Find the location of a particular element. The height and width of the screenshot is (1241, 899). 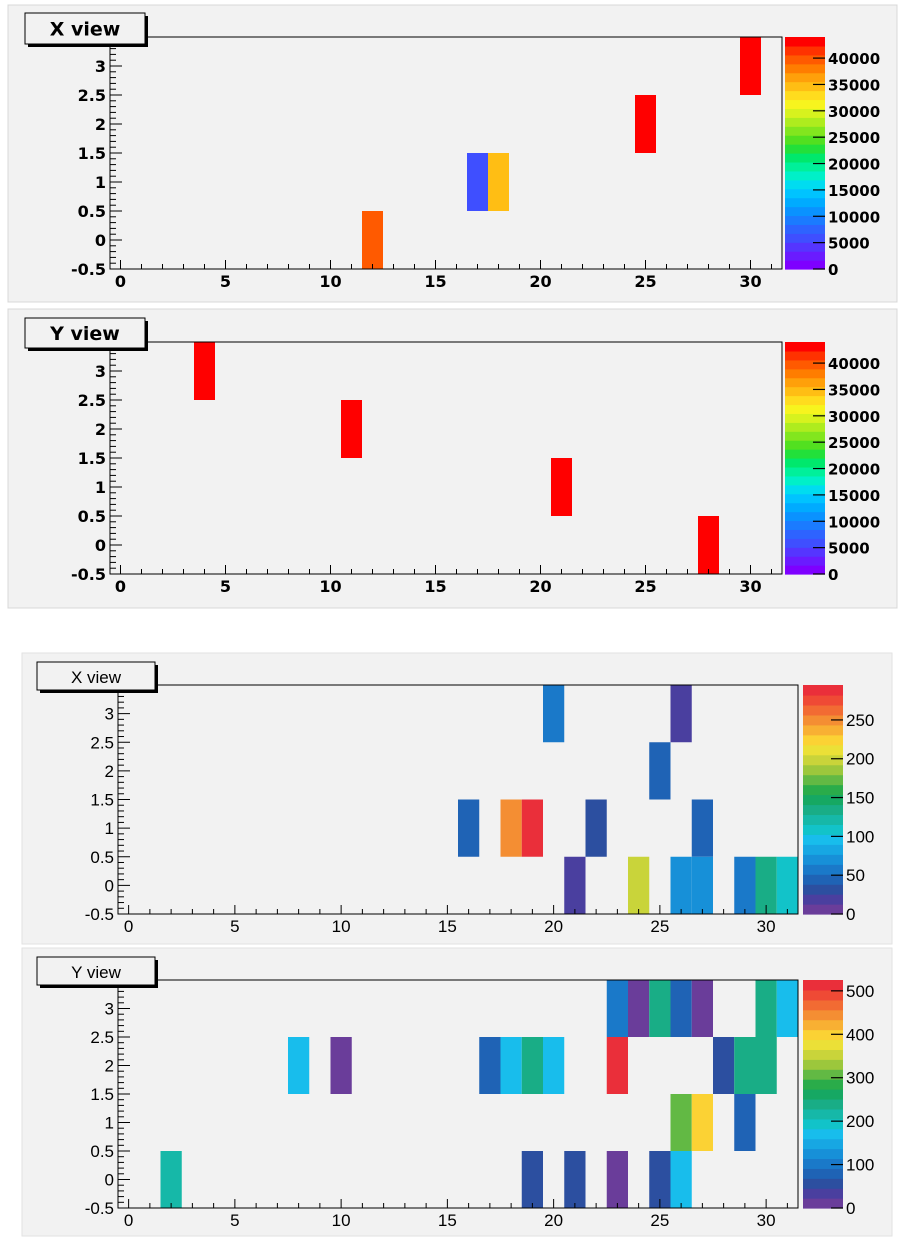

palette-tick-label: 50 is located at coordinates (855, 875).